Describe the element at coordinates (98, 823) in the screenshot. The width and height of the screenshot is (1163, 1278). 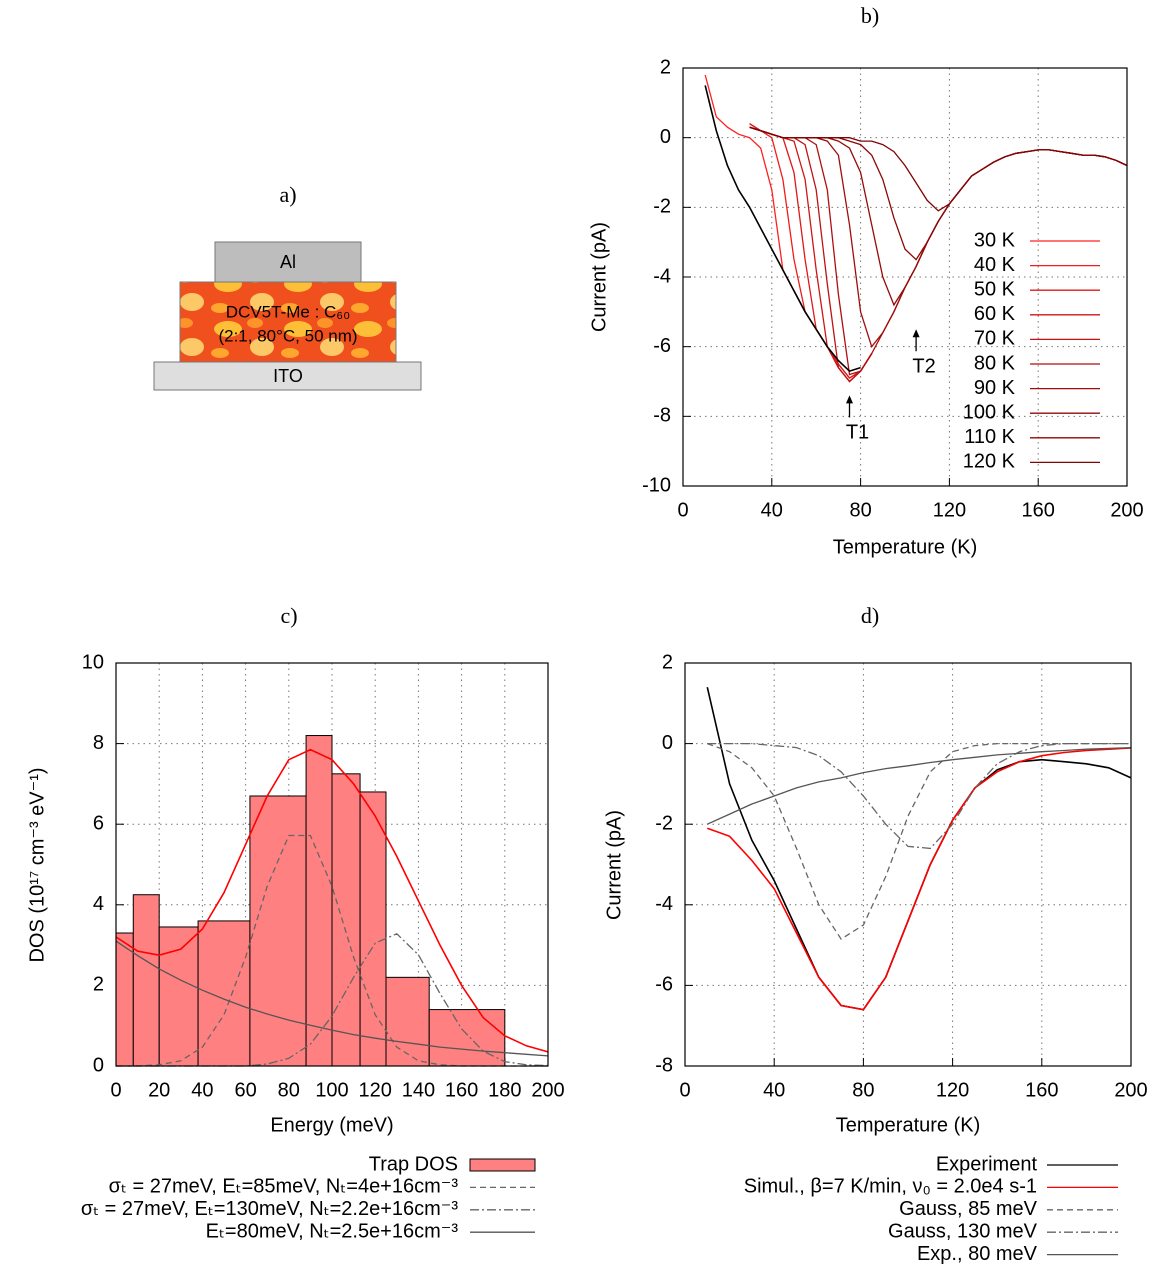
I see `y-tick-label: 6` at that location.